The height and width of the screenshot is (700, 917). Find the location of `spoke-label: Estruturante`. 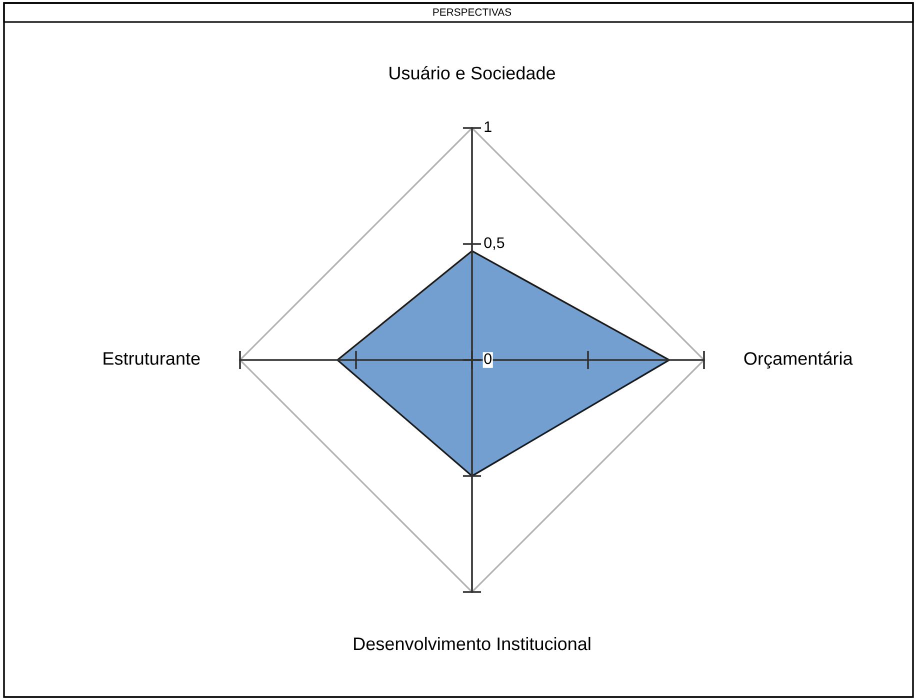

spoke-label: Estruturante is located at coordinates (152, 358).